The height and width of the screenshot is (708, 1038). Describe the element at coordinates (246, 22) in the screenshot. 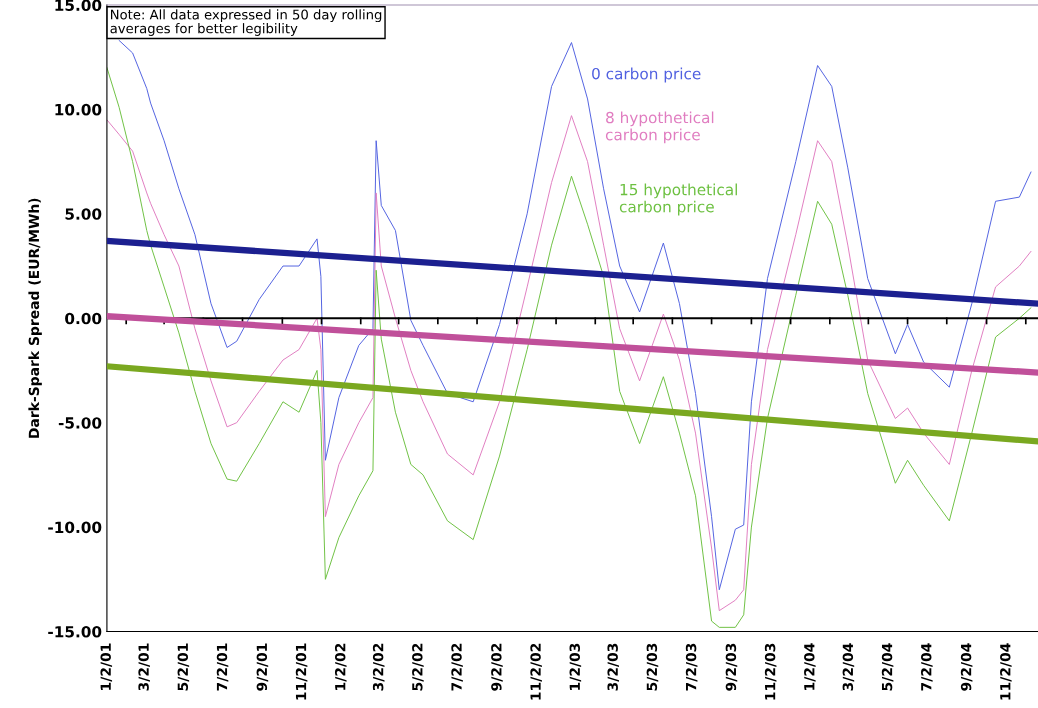

I see `annotation: Note: All data expressed in 50 day rolling averages for better legibility` at that location.